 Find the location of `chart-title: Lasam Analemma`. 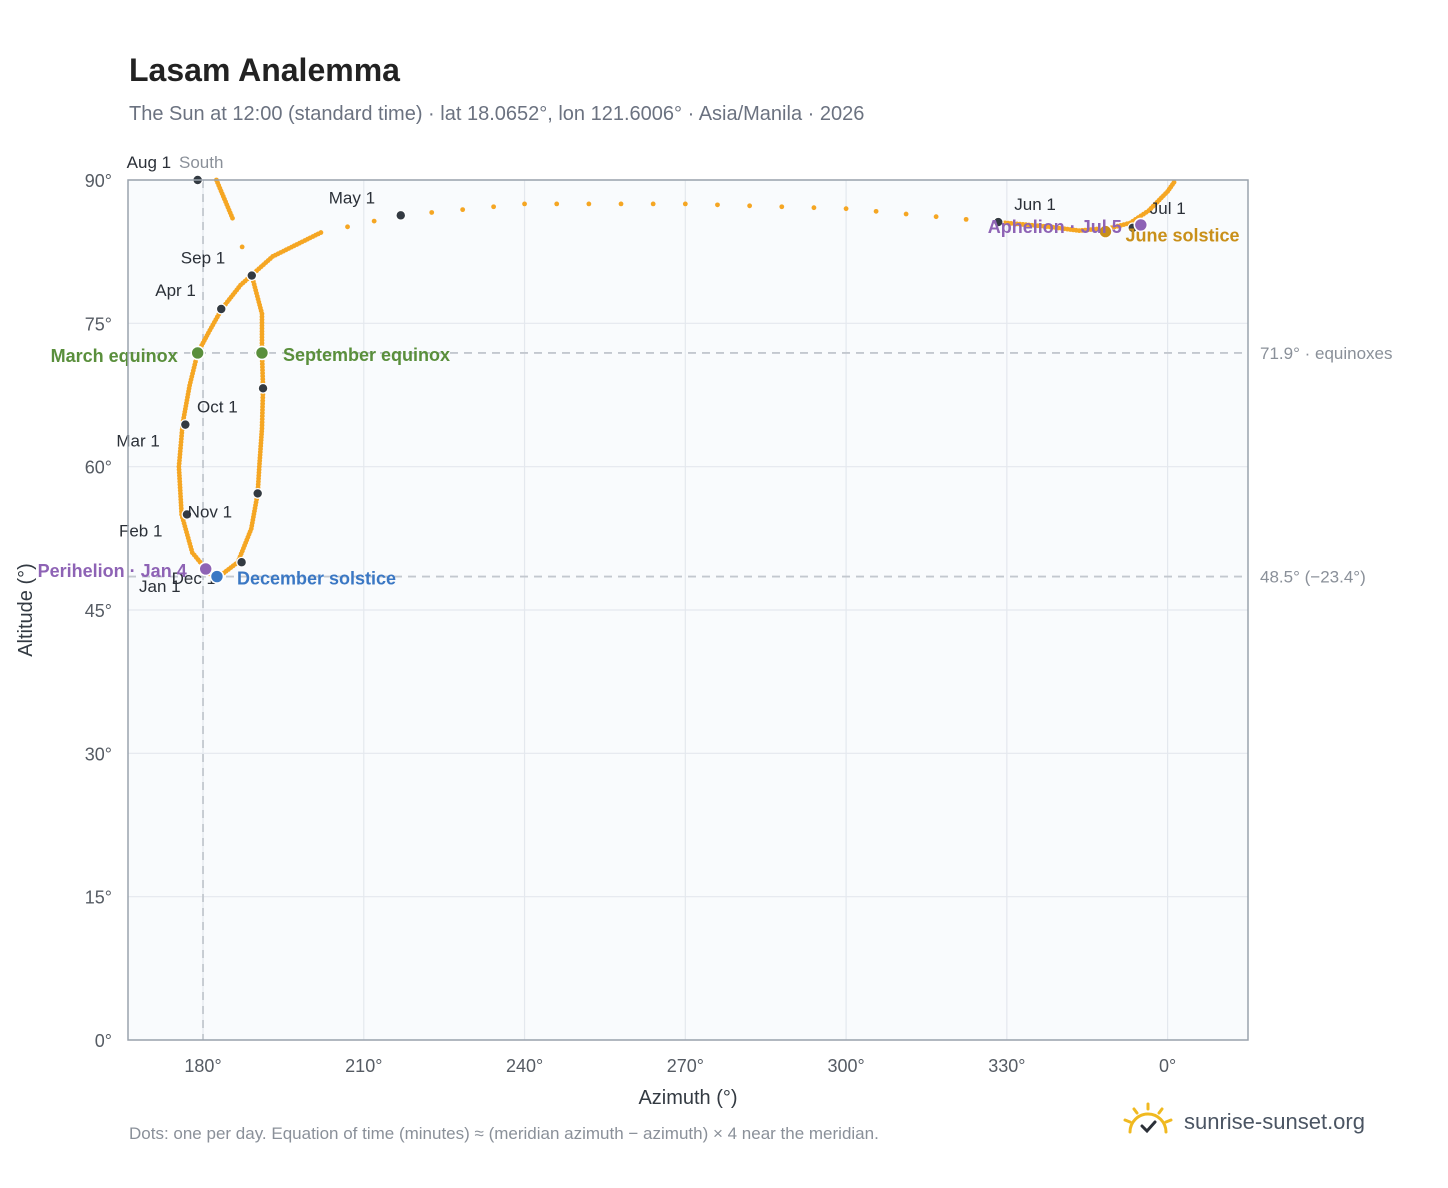

chart-title: Lasam Analemma is located at coordinates (264, 70).